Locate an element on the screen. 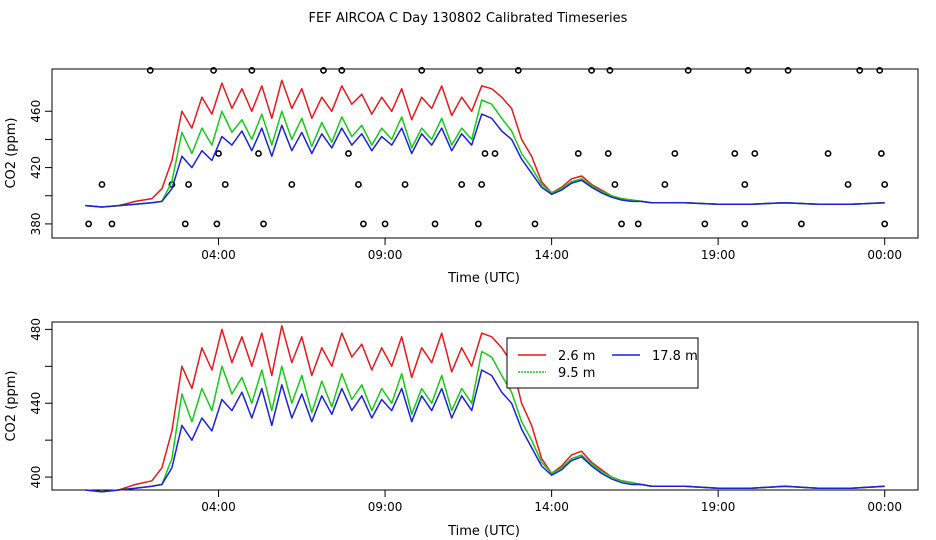 Image resolution: width=936 pixels, height=540 pixels. legend-label-9-5m: 9.5 m is located at coordinates (576, 373).